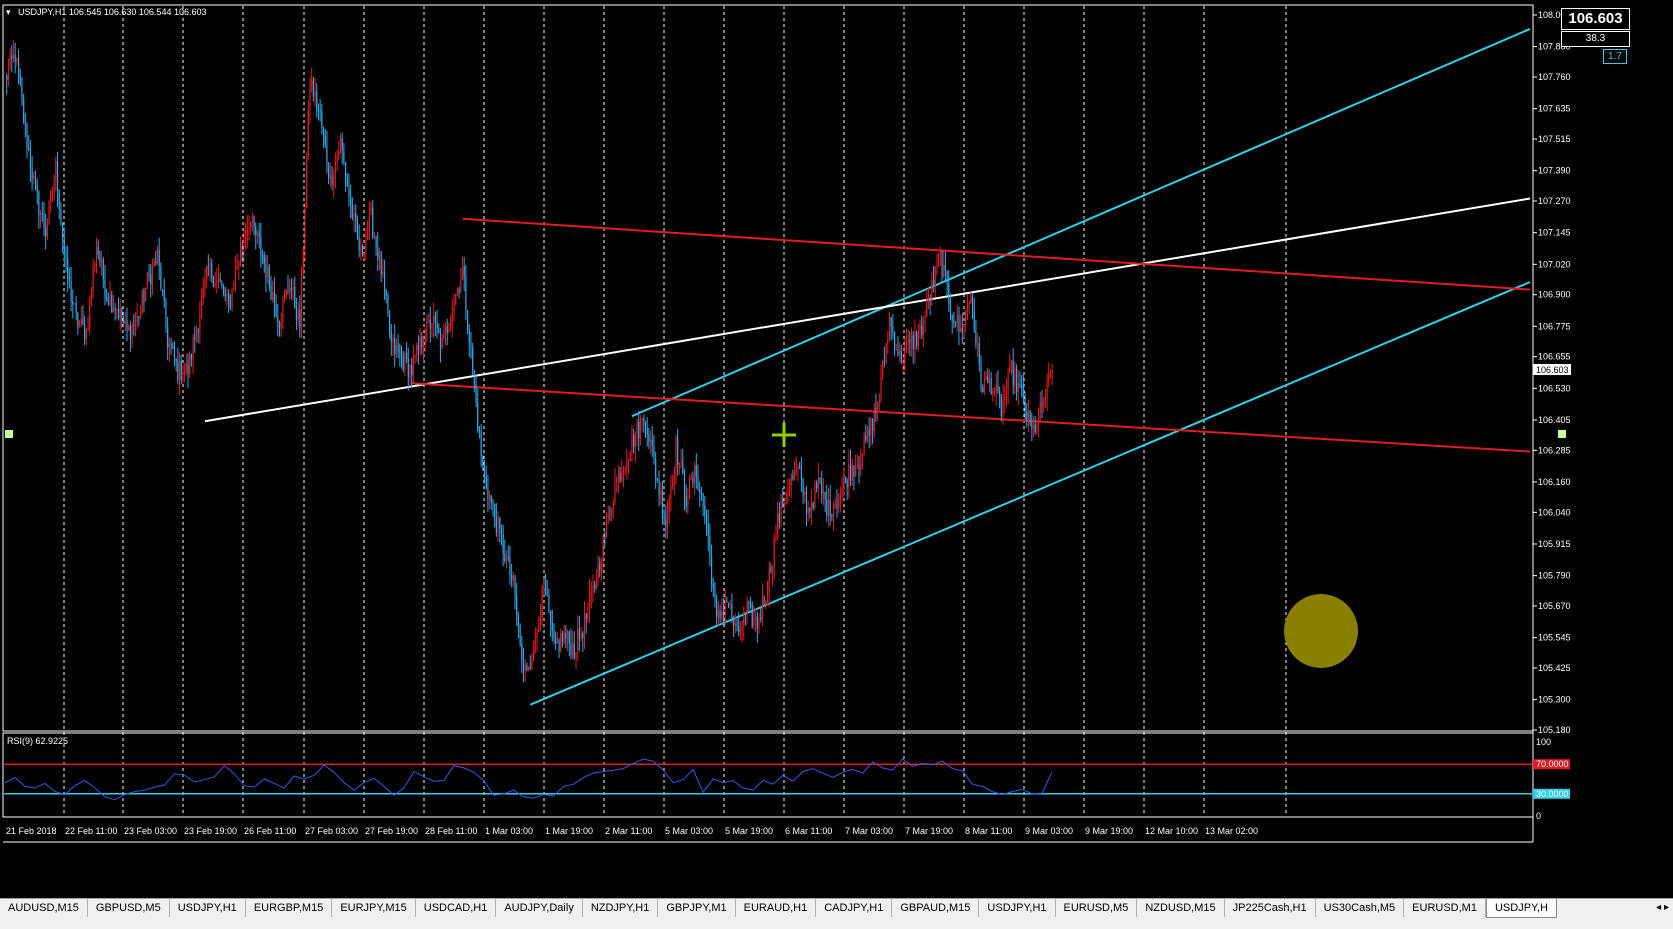 The image size is (1673, 929). What do you see at coordinates (836, 924) in the screenshot?
I see `status-bar` at bounding box center [836, 924].